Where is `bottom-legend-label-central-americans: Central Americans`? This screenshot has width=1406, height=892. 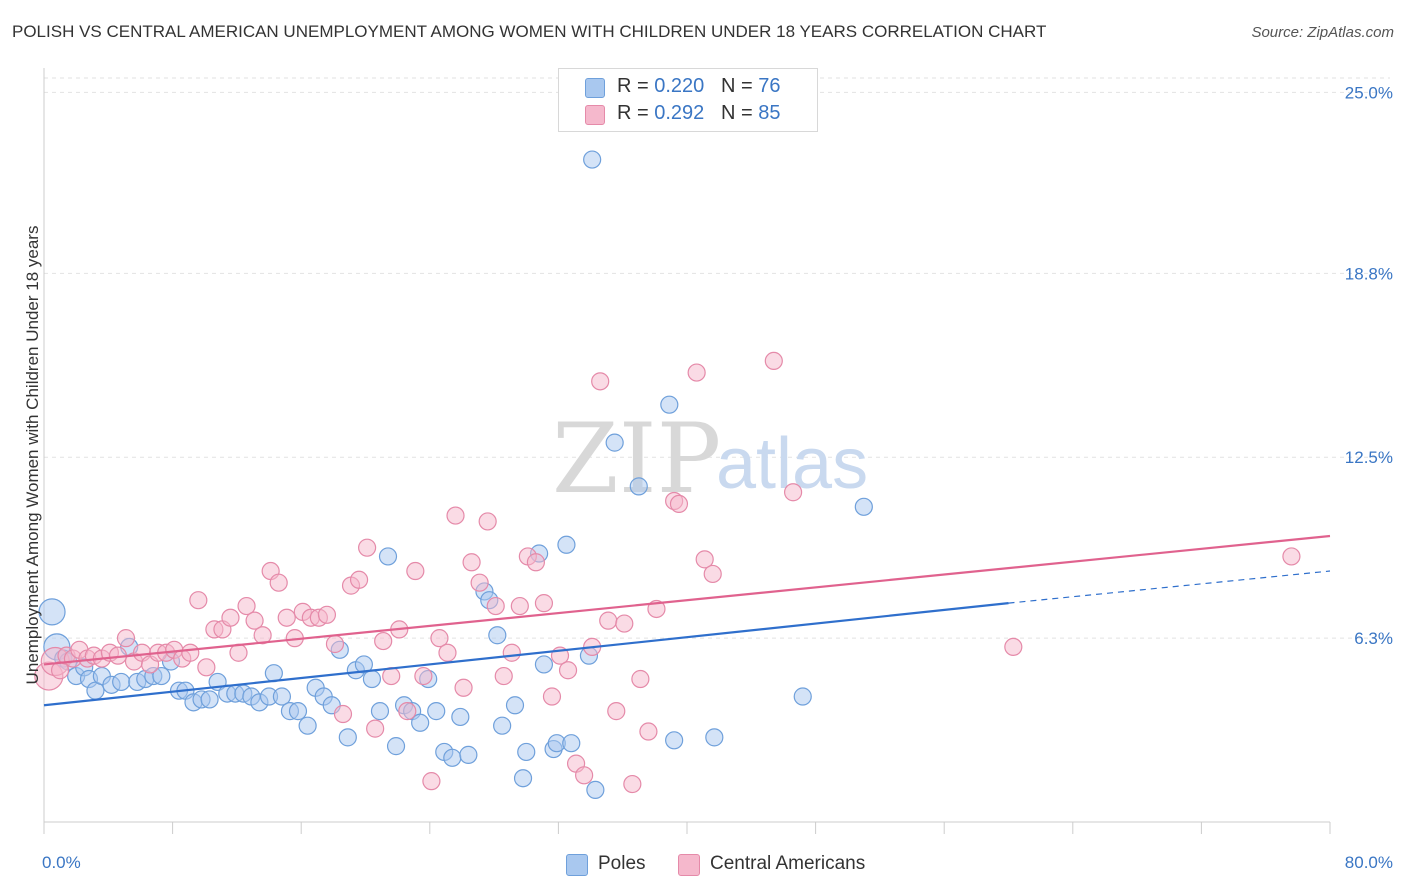 bottom-legend-label-central-americans: Central Americans is located at coordinates (788, 863).